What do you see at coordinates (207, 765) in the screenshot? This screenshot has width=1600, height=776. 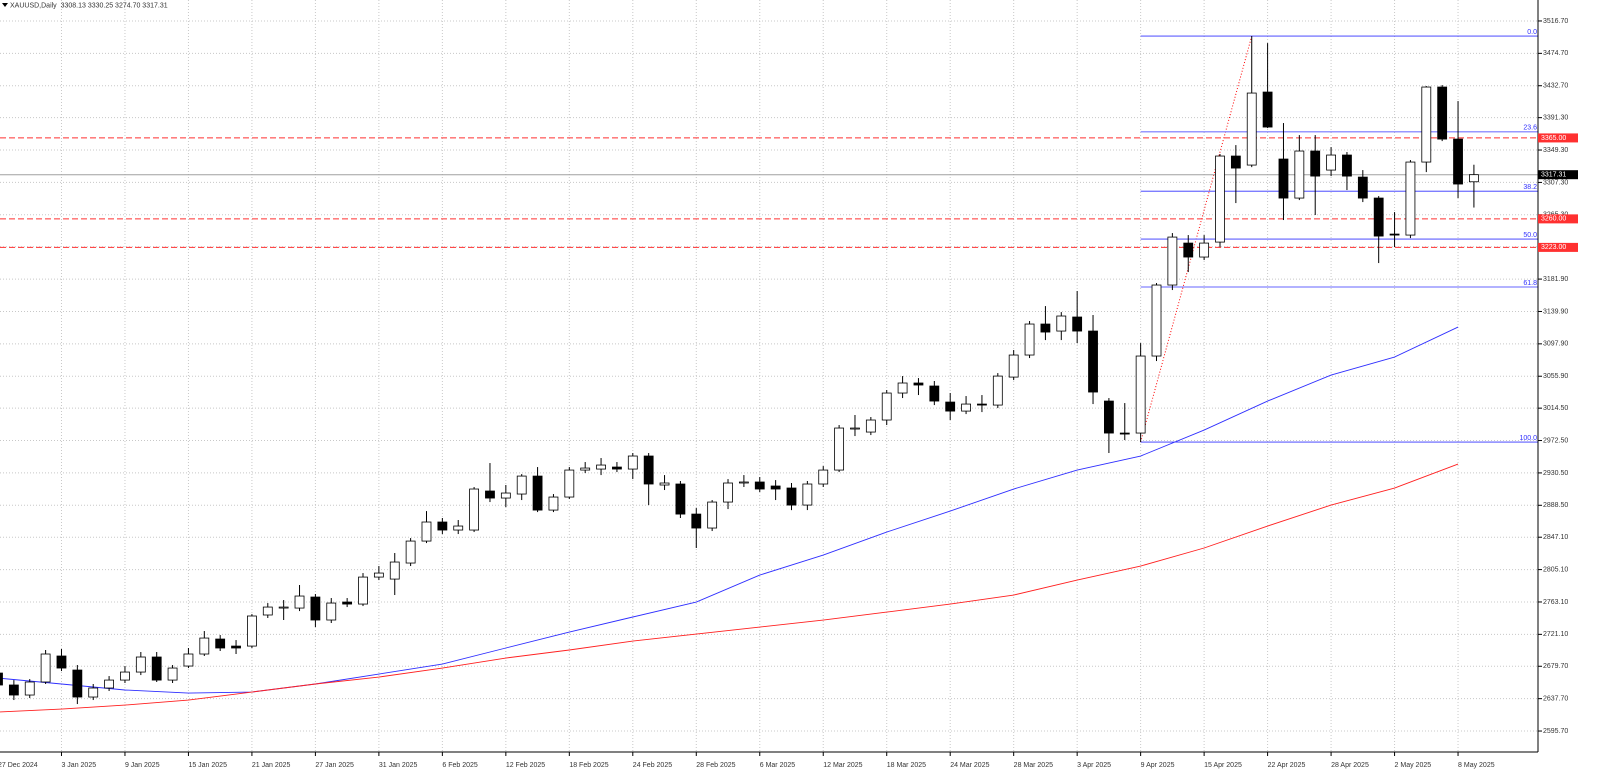 I see `x-tick-label: 15 Jan 2025` at bounding box center [207, 765].